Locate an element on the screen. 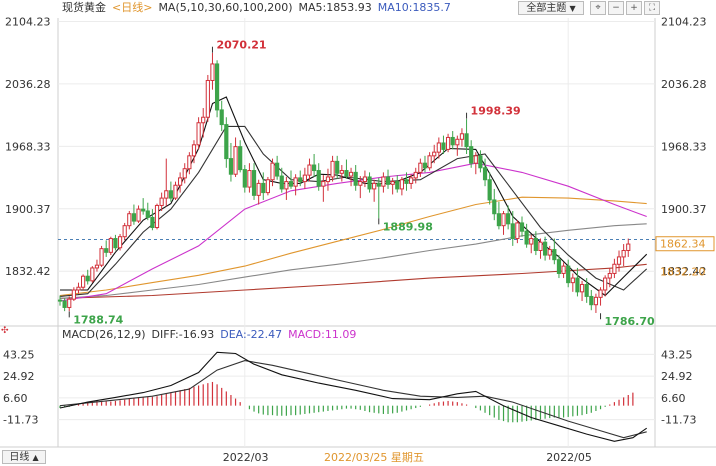 The image size is (716, 466). zoom-out-icon: − is located at coordinates (616, 8).